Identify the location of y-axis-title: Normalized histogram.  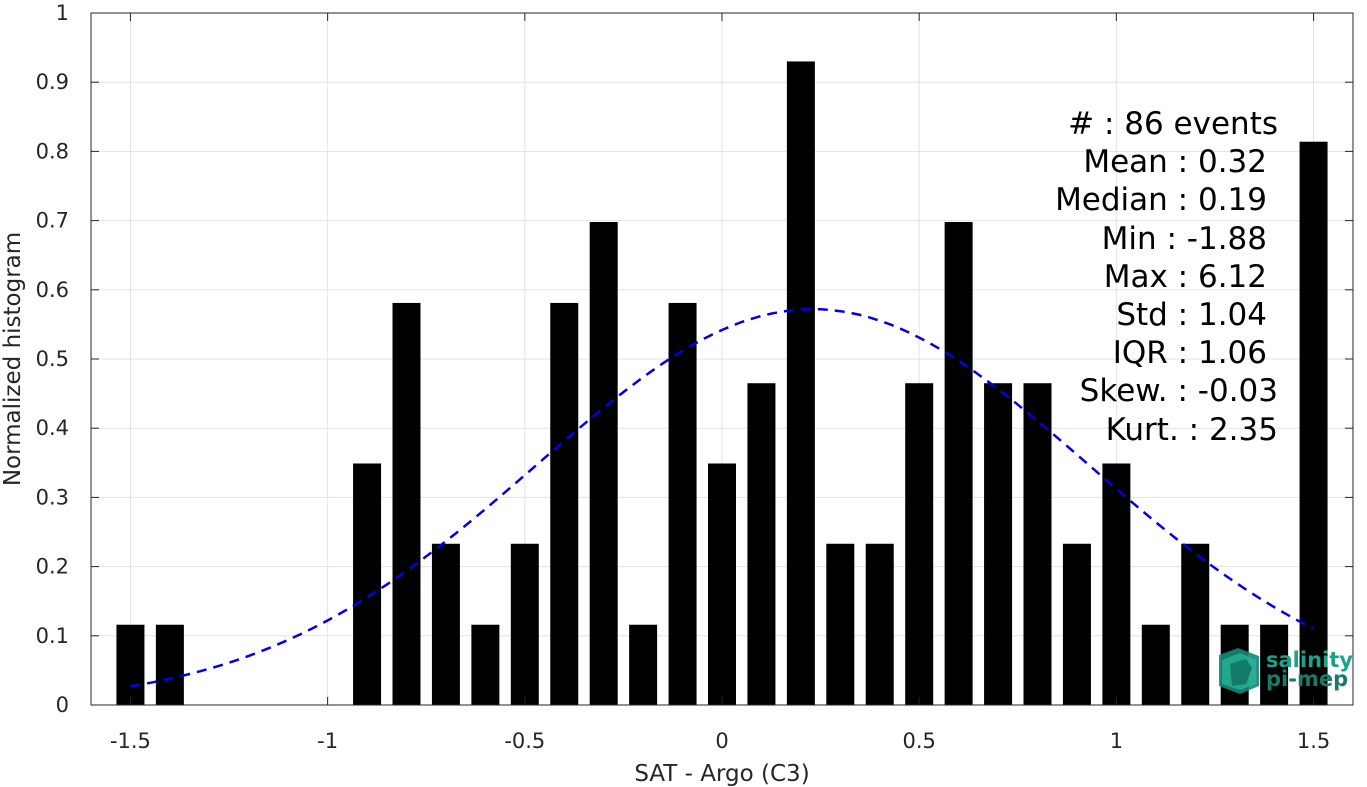
(13, 359).